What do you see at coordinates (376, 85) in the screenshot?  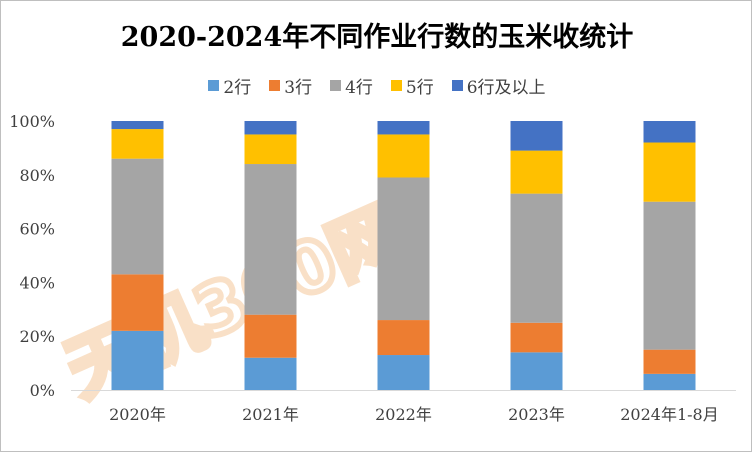 I see `chart-legend: 2行 3行 4行 5行 6行及以上` at bounding box center [376, 85].